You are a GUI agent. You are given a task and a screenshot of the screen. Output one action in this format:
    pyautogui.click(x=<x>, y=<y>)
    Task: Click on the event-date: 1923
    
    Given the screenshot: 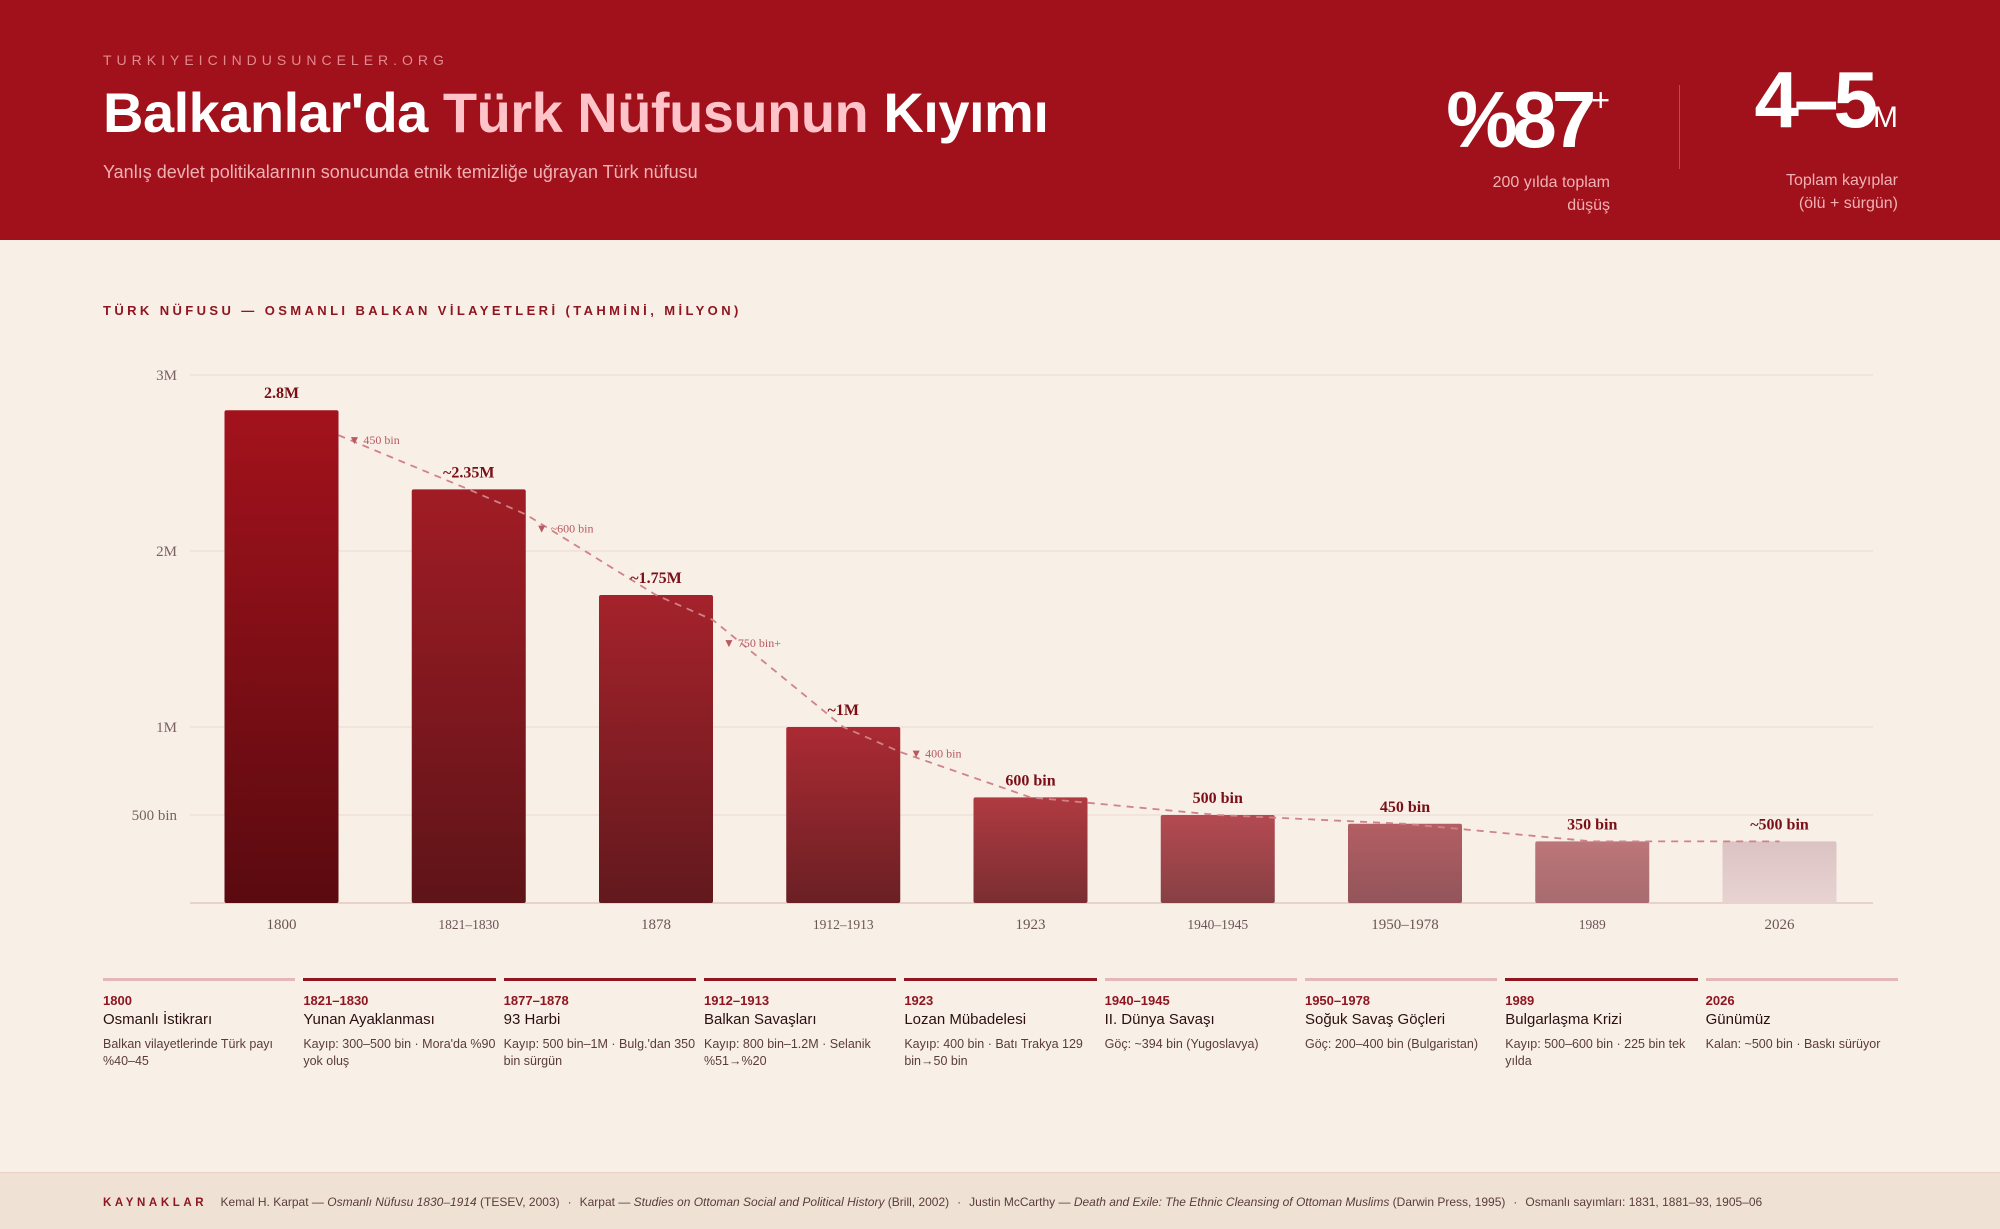 What is the action you would take?
    pyautogui.click(x=919, y=1000)
    